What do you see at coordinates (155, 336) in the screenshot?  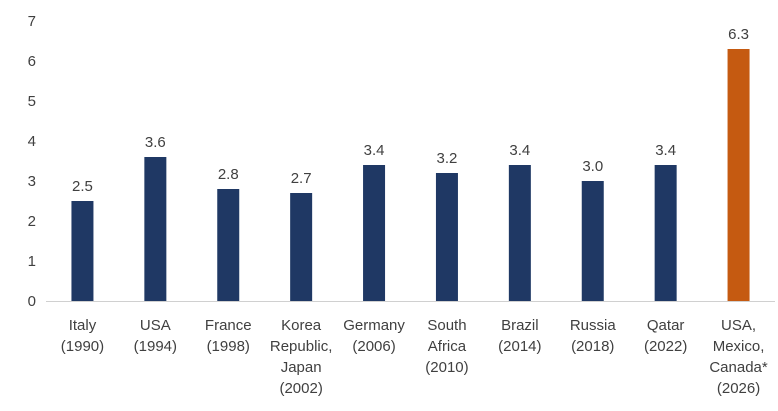 I see `category-label: USA (1994)` at bounding box center [155, 336].